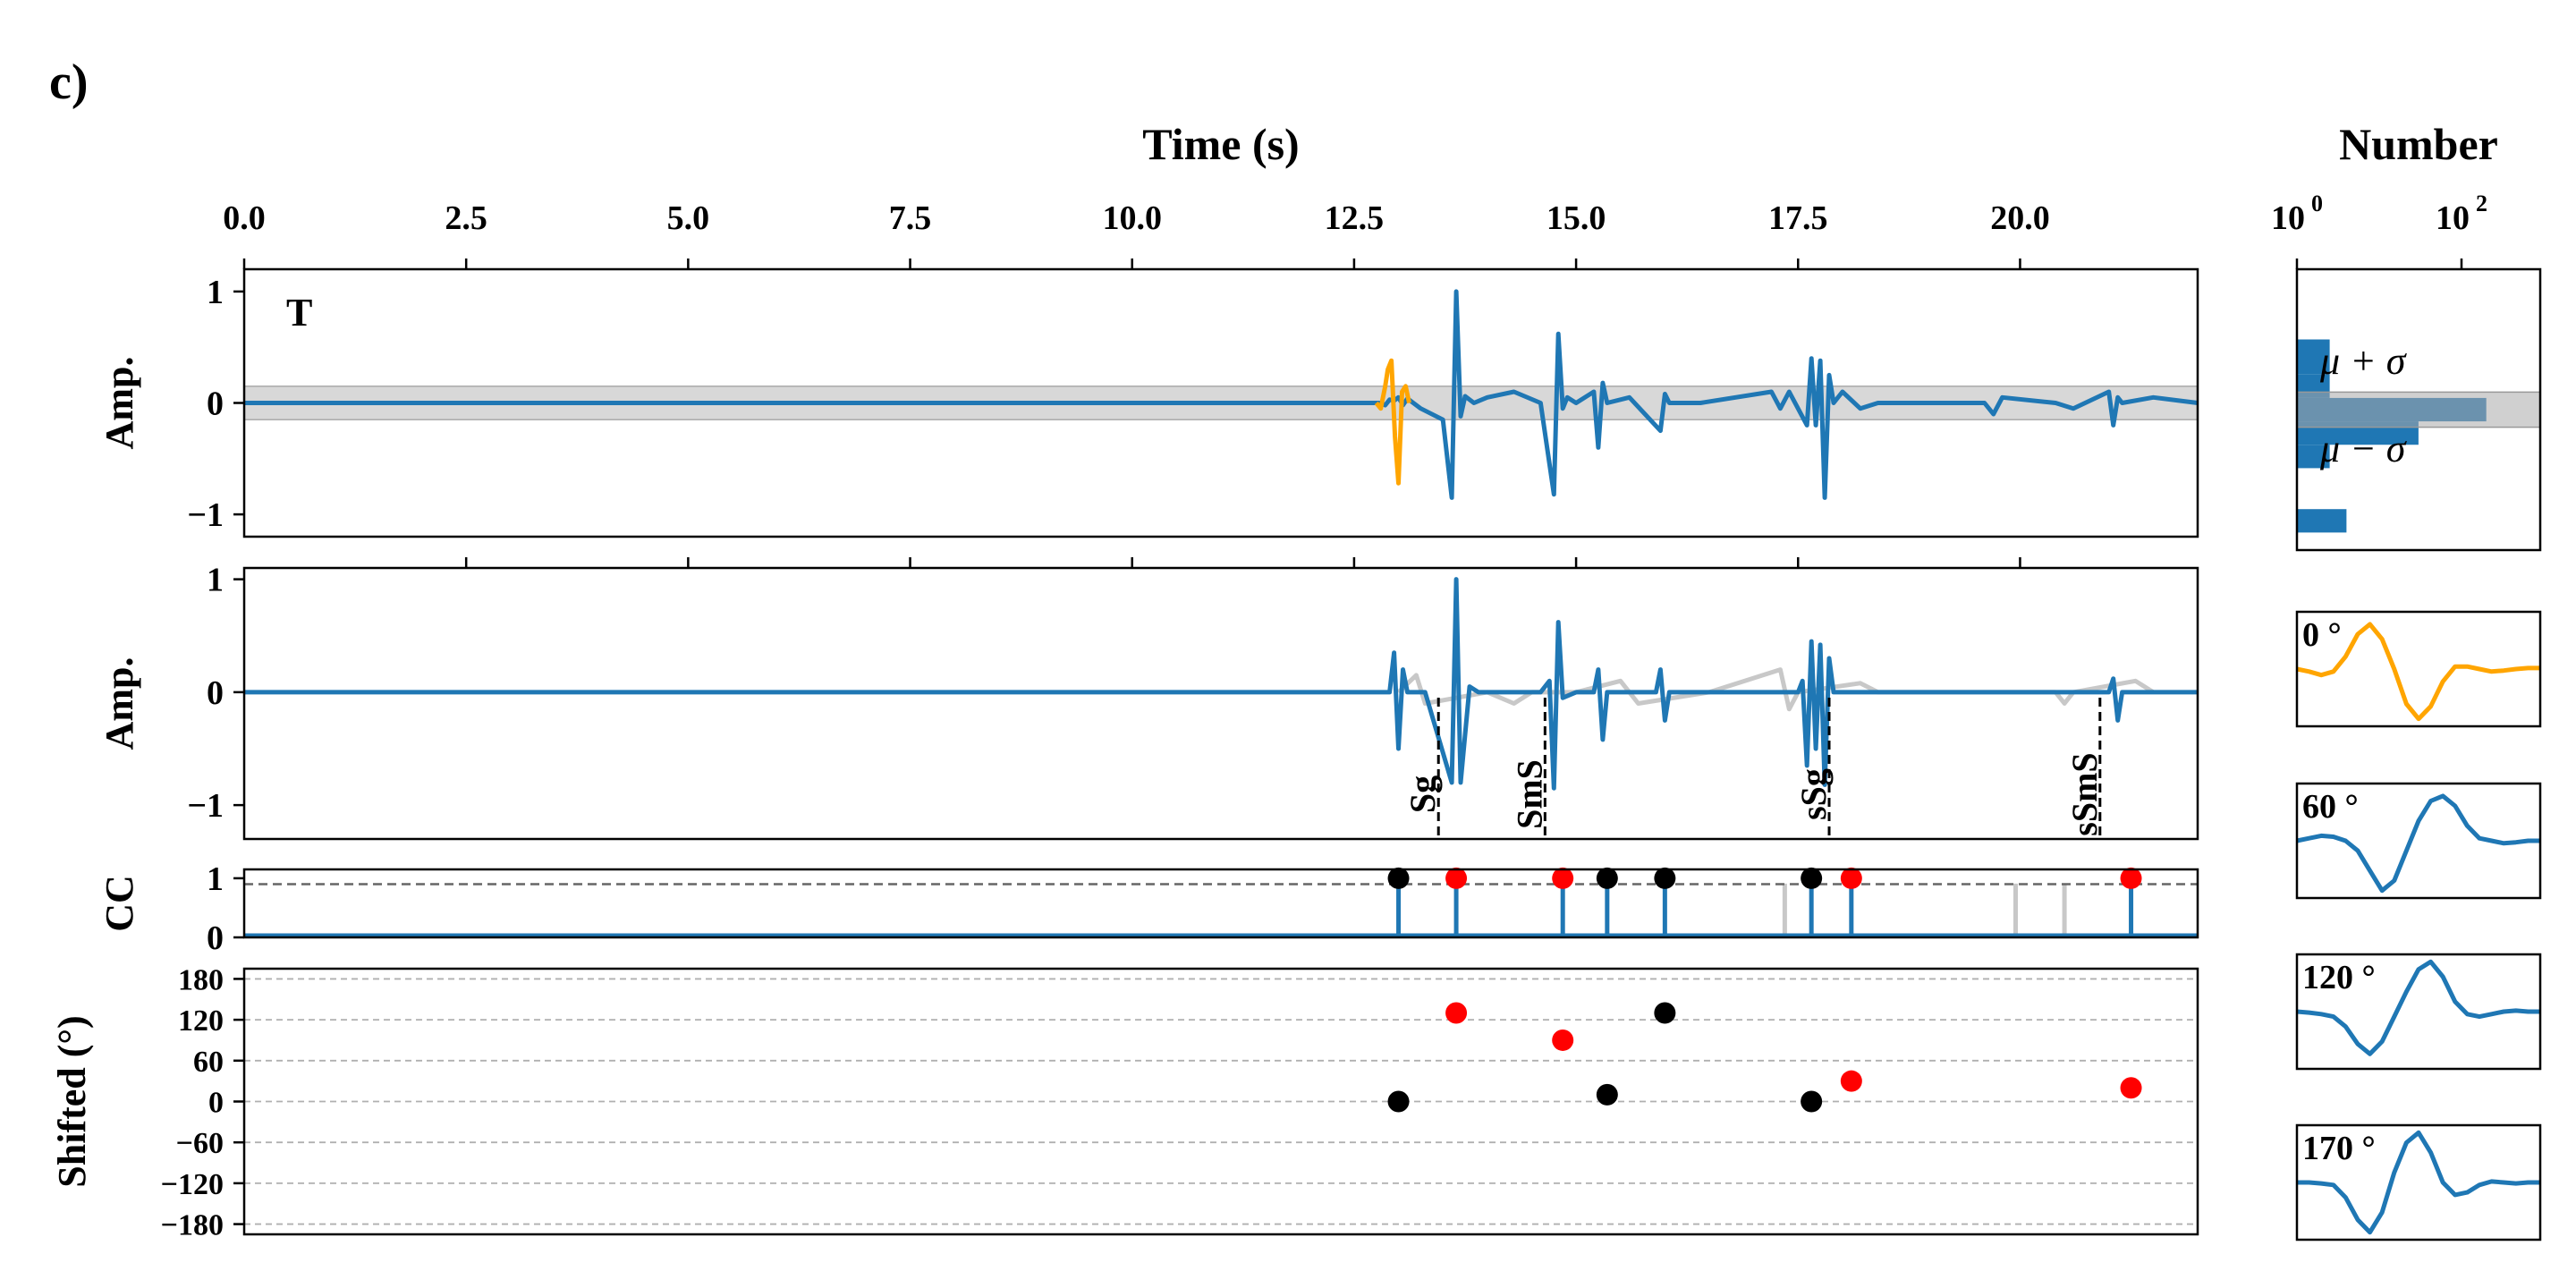 The width and height of the screenshot is (2576, 1288). What do you see at coordinates (1220, 903) in the screenshot?
I see `cc-frame` at bounding box center [1220, 903].